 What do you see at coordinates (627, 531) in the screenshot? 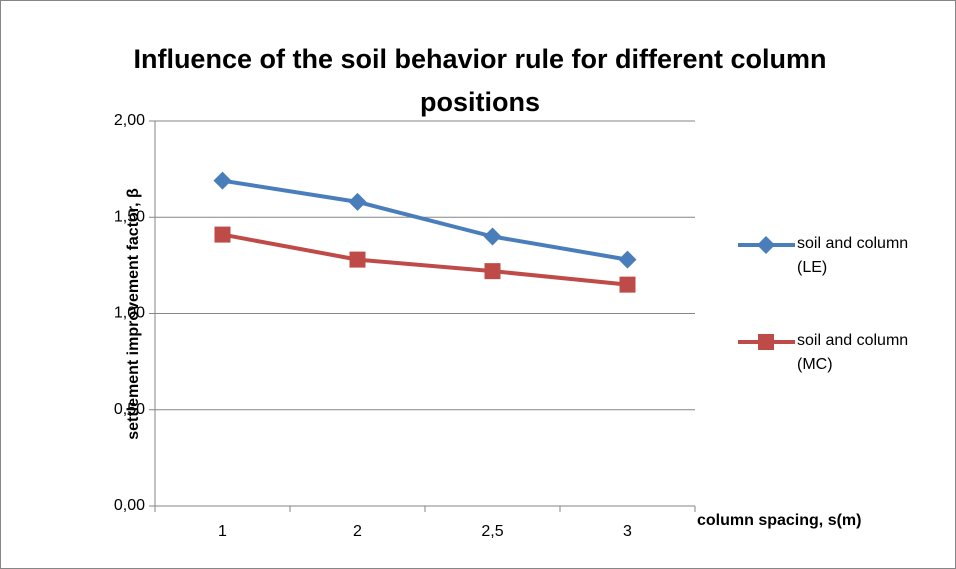
I see `x-tick-label: 3` at bounding box center [627, 531].